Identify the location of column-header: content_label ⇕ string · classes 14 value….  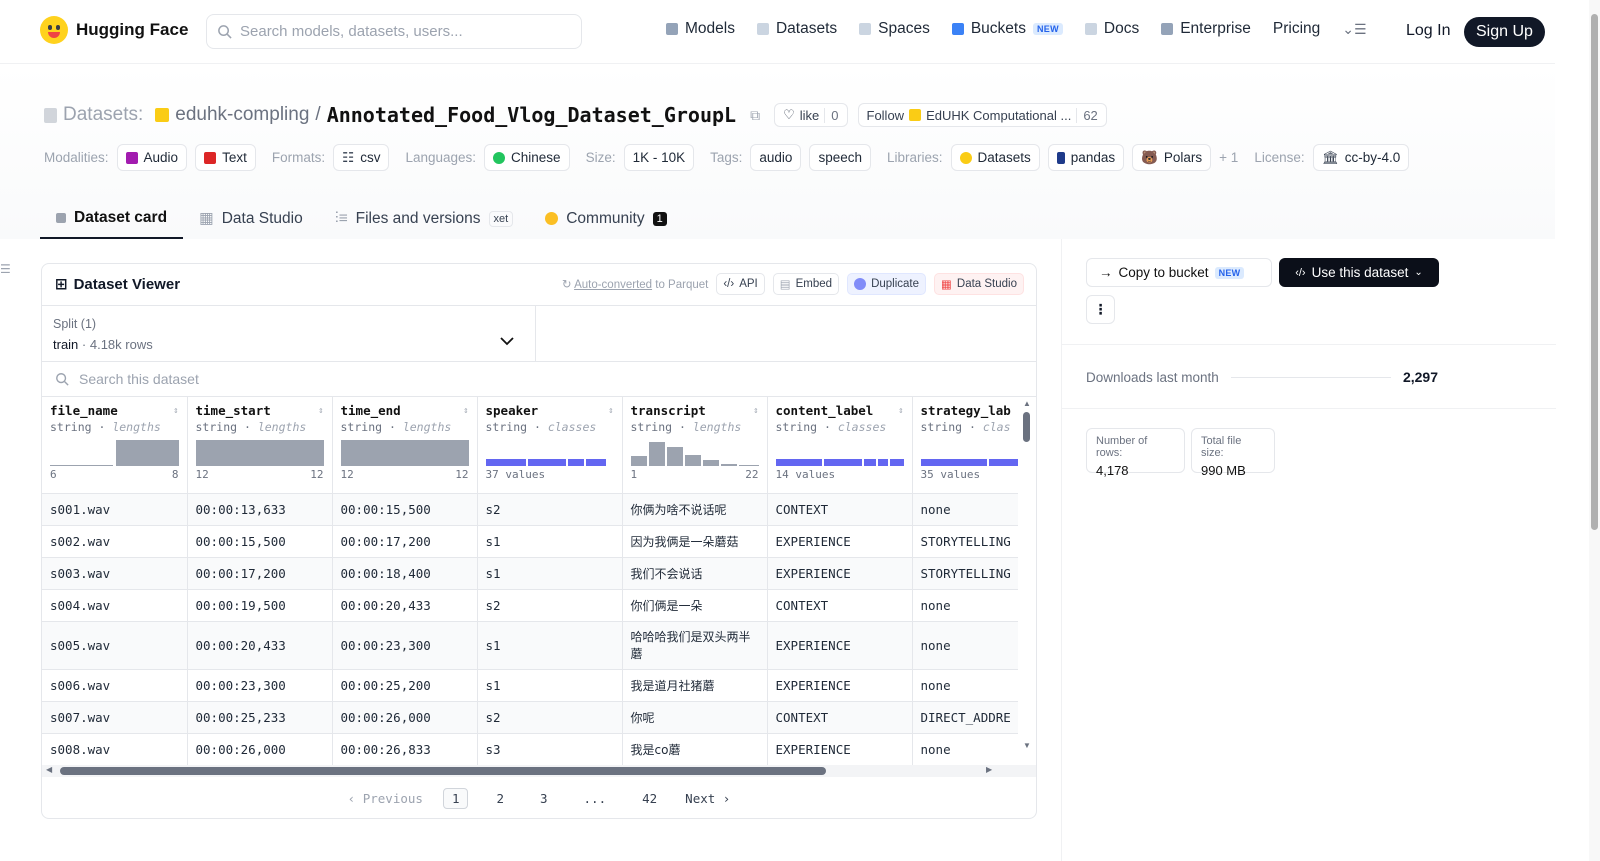
(840, 445).